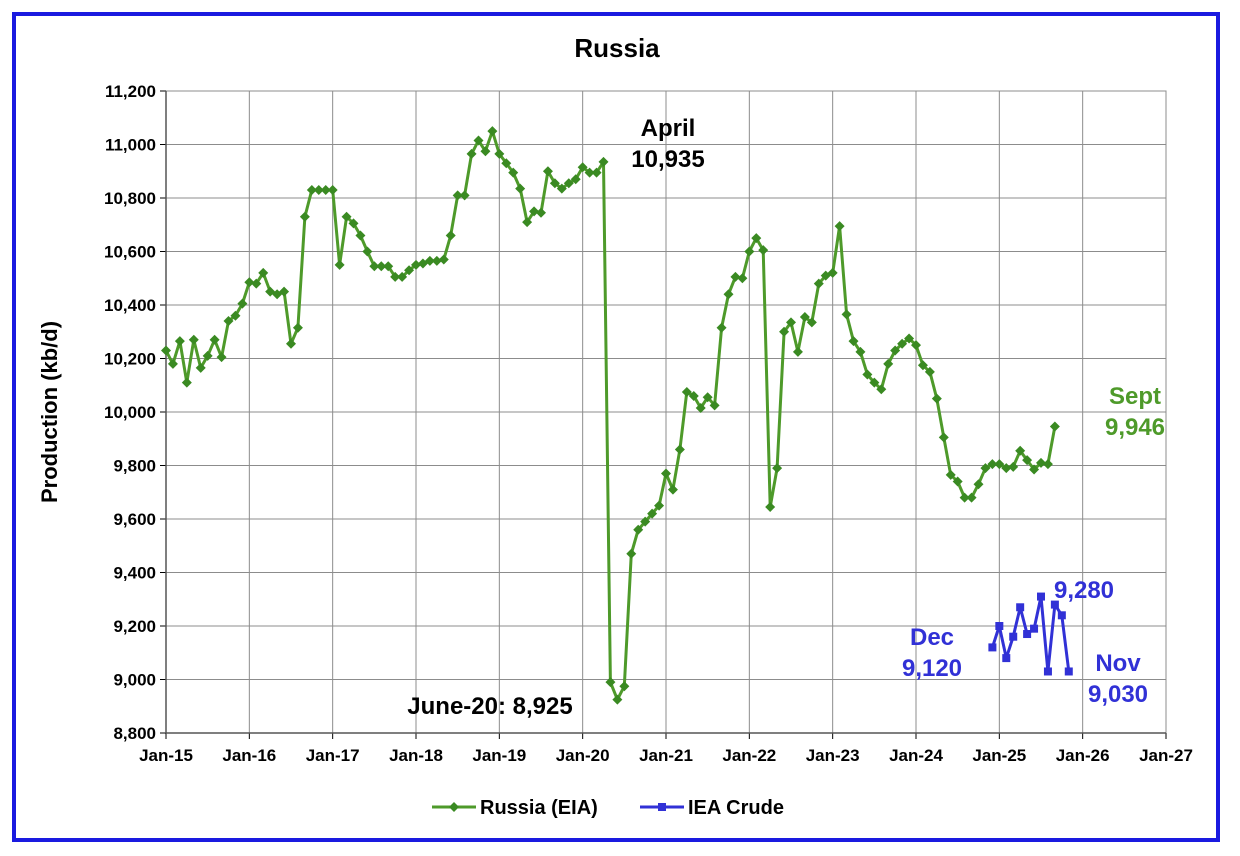 The width and height of the screenshot is (1240, 856). Describe the element at coordinates (49, 412) in the screenshot. I see `y-axis-label: Production (kb/d)` at that location.